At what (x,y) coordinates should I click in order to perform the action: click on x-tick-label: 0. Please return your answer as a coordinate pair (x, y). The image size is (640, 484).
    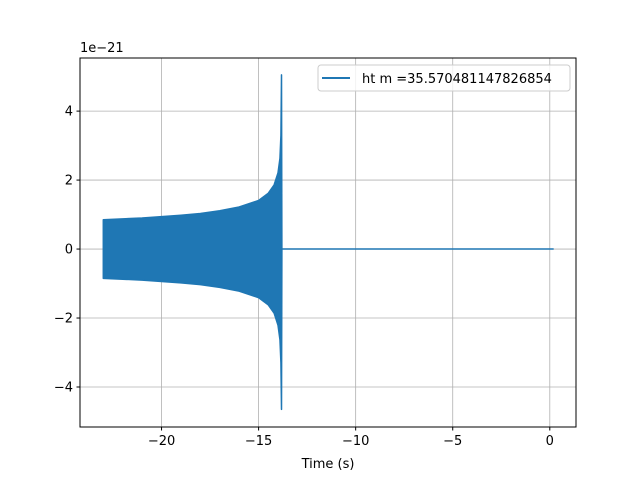
    Looking at the image, I should click on (550, 441).